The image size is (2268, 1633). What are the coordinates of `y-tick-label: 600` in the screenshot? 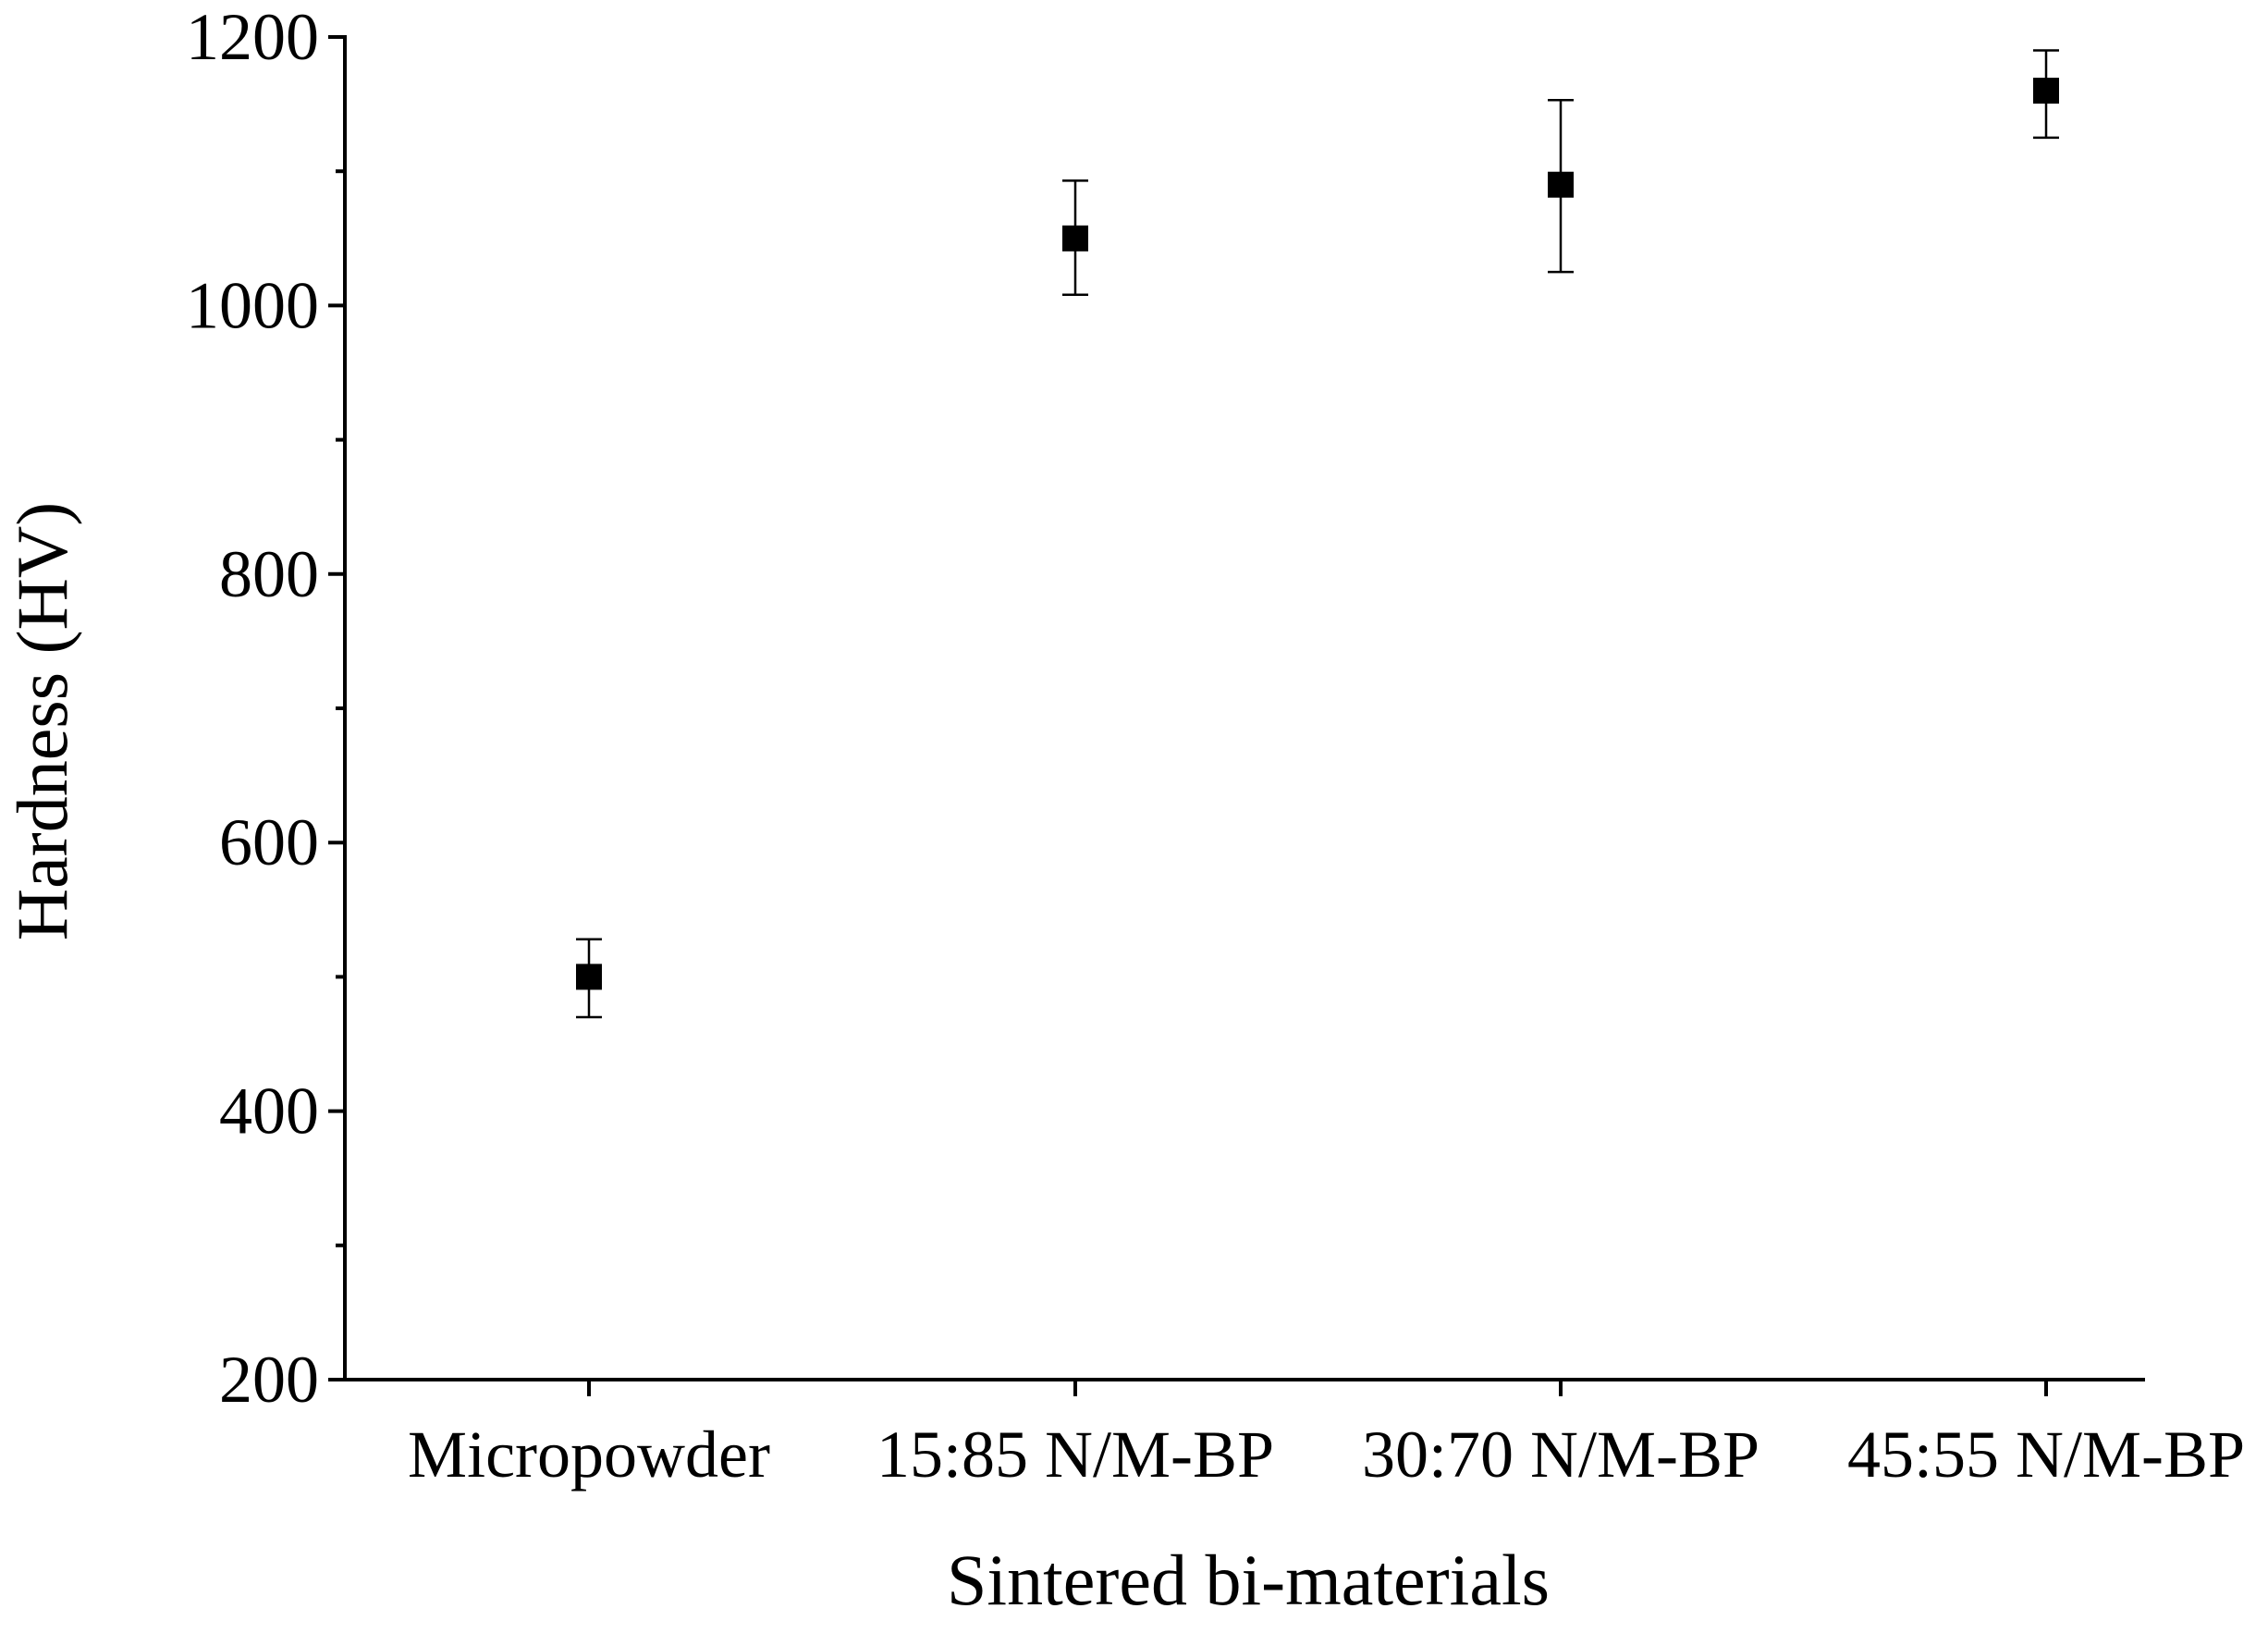 It's located at (269, 842).